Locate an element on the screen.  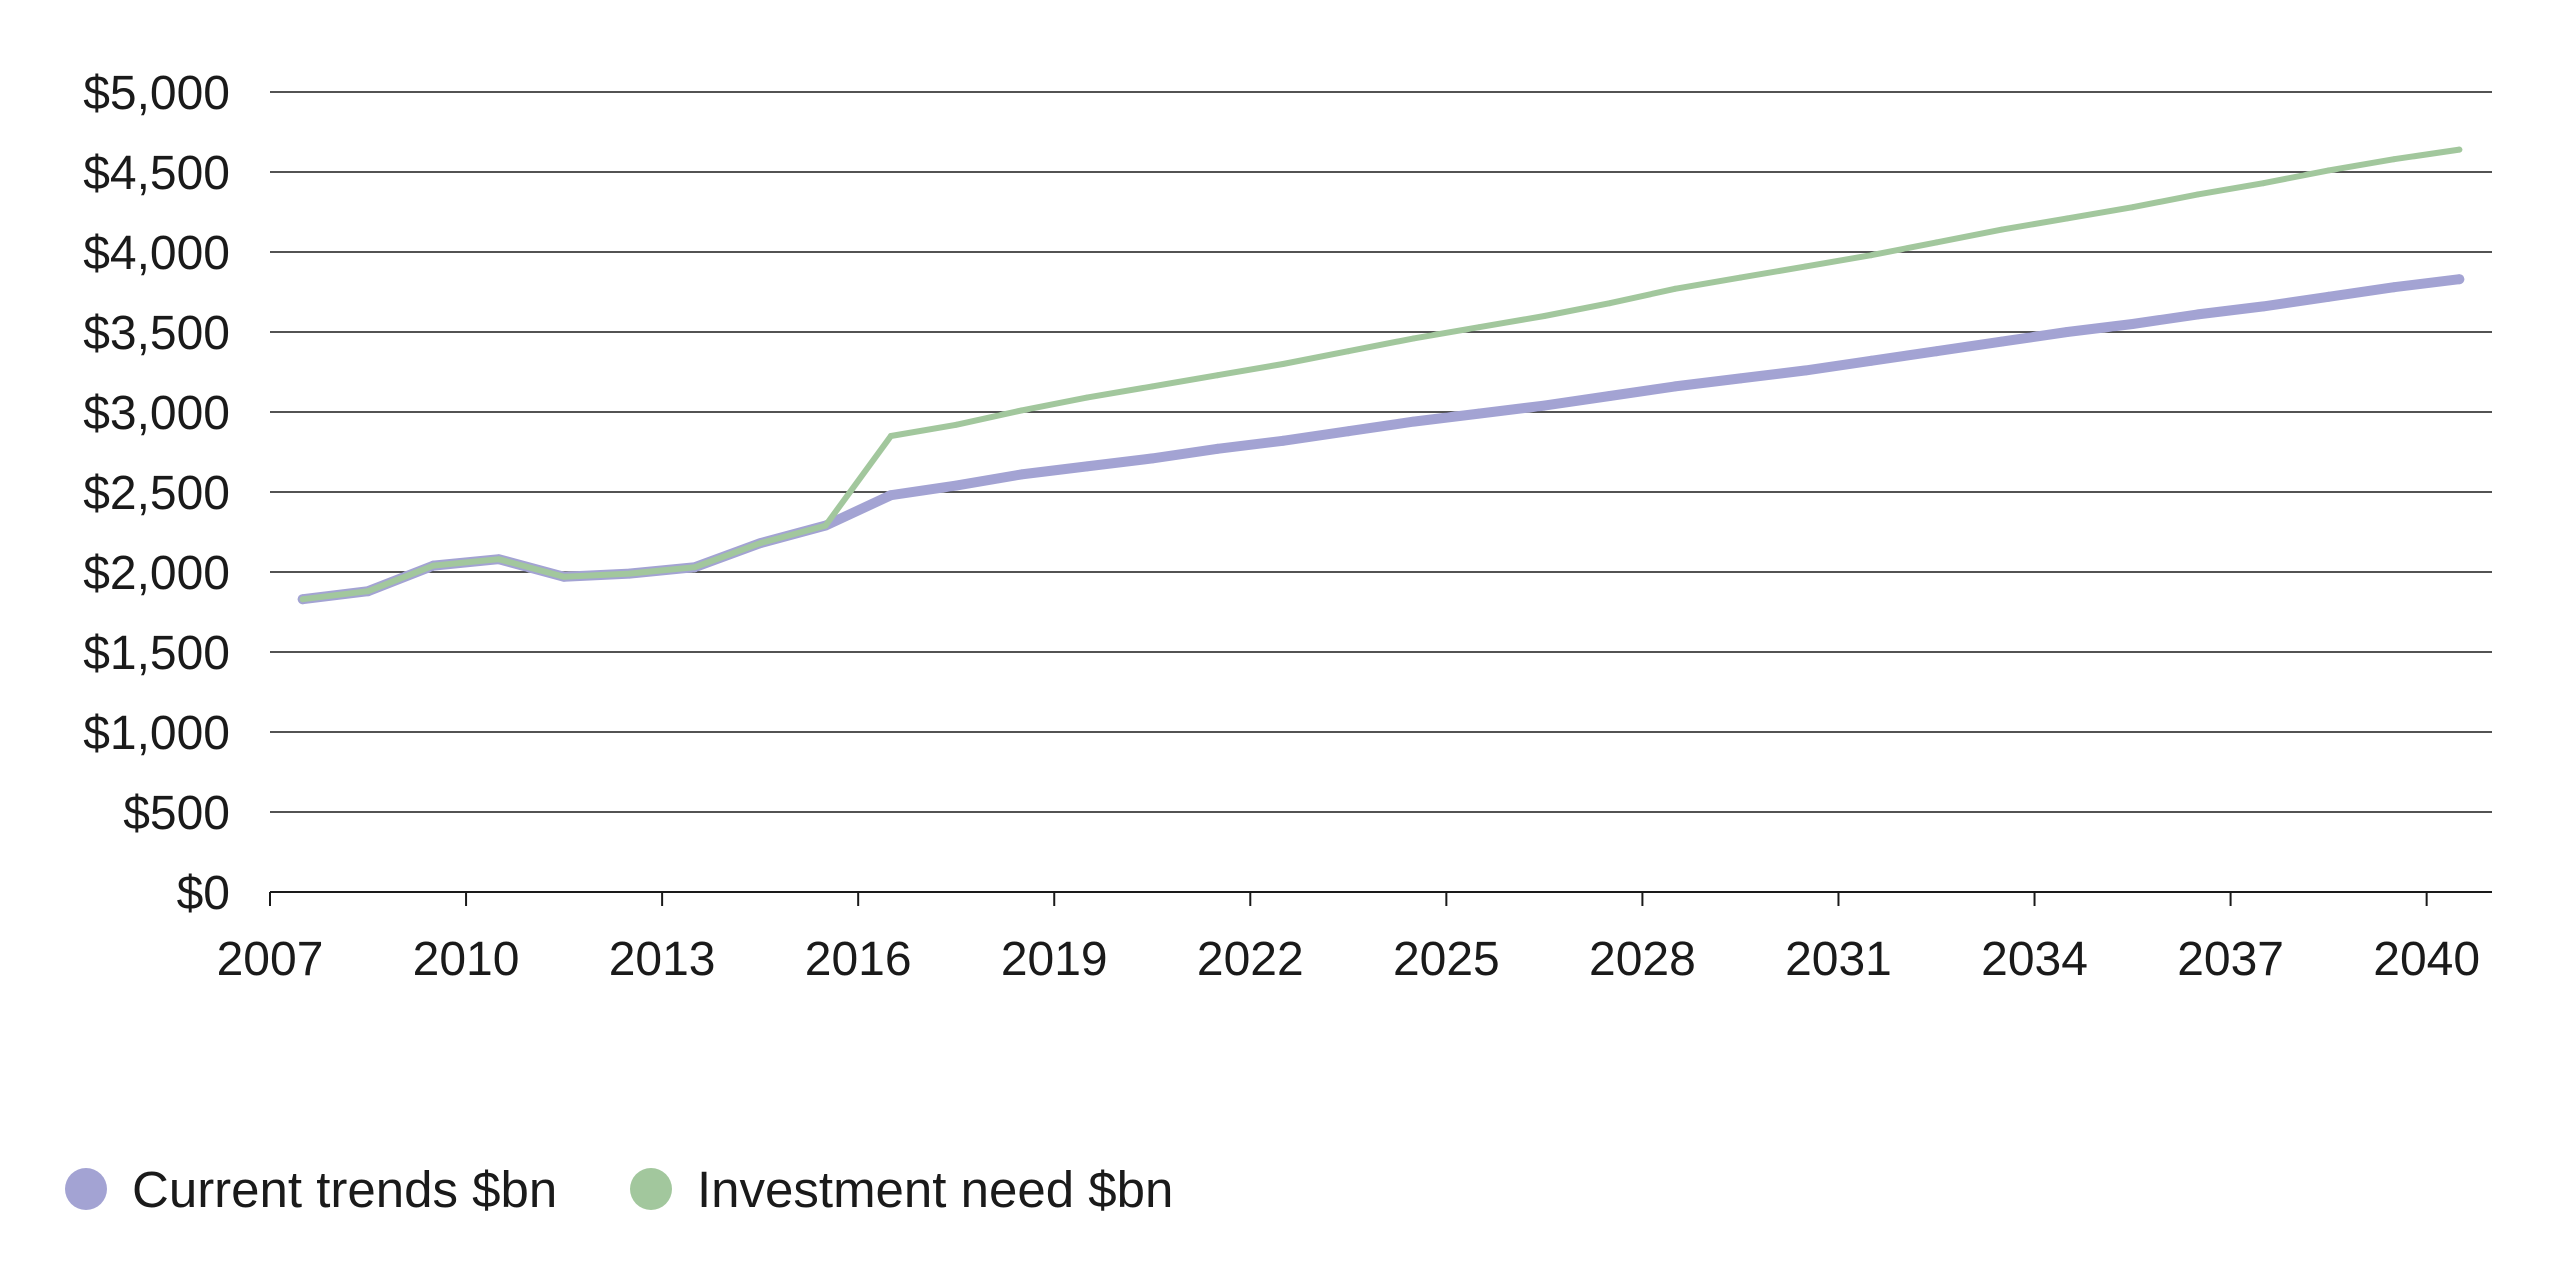
data-point-investment-need-2012.5 is located at coordinates (629, 573).